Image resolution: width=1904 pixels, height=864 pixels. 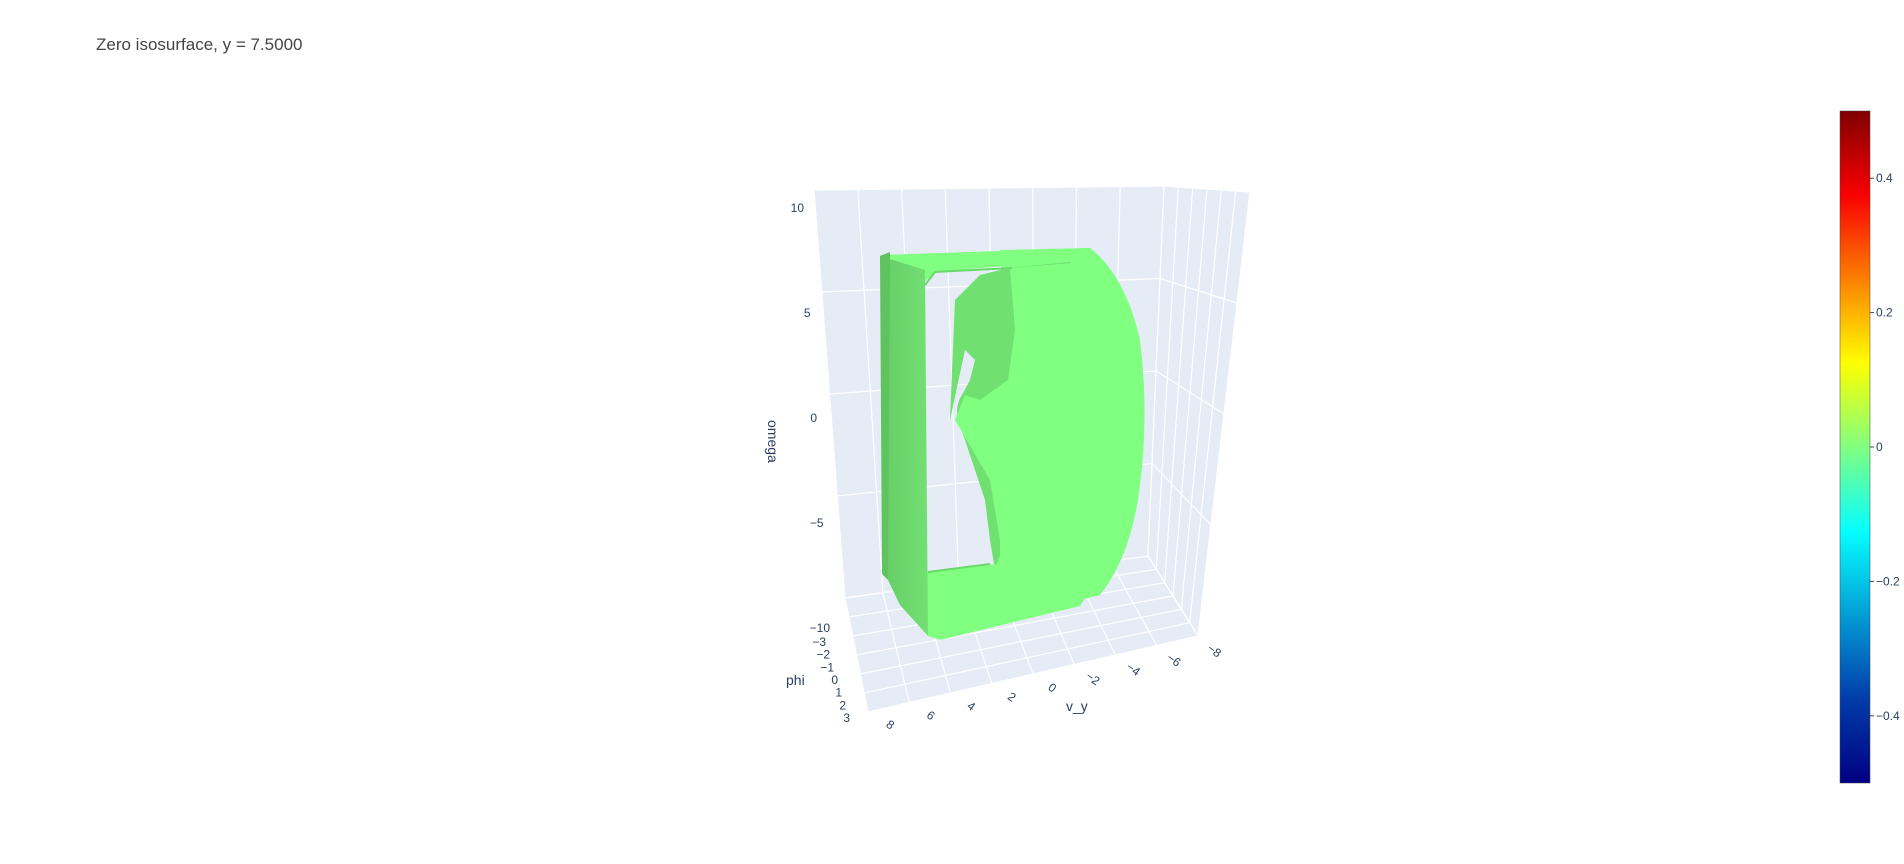 What do you see at coordinates (1215, 651) in the screenshot?
I see `x-tick-label: −8` at bounding box center [1215, 651].